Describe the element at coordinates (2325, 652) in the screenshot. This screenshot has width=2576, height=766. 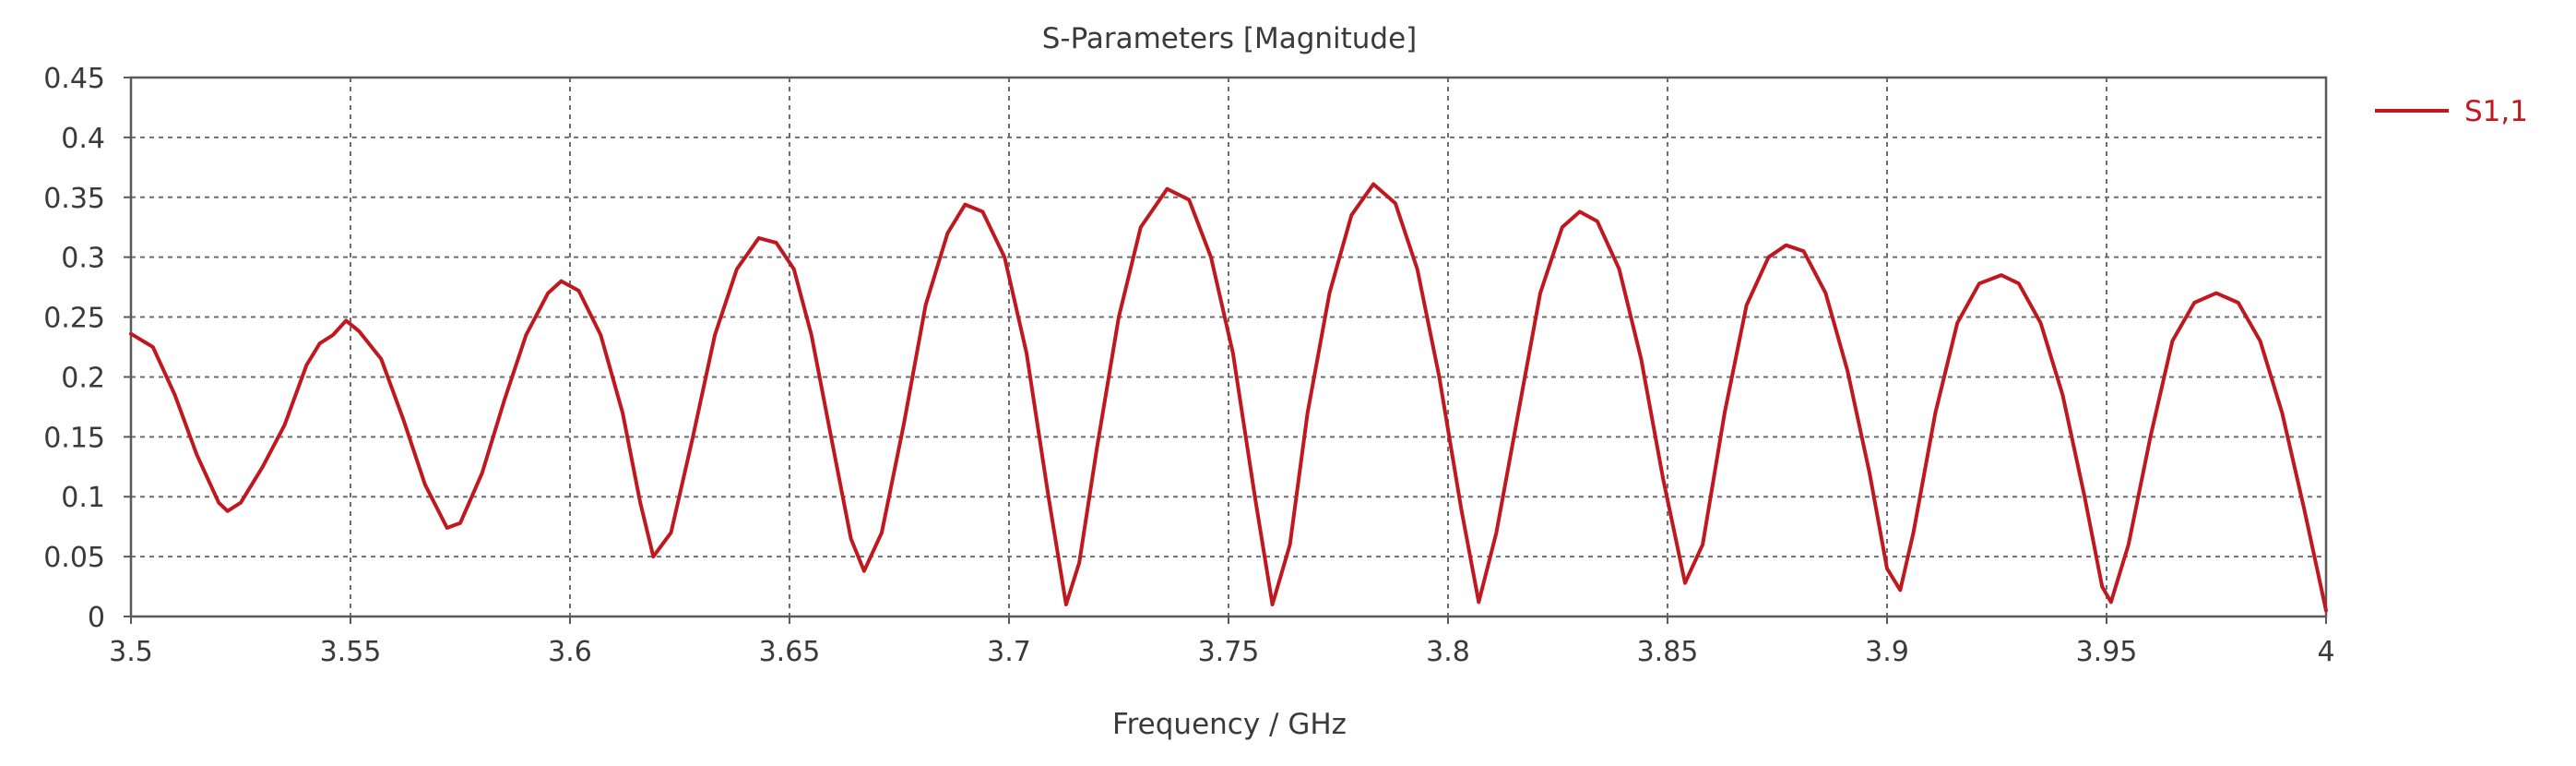
I see `x-tick-label: 4` at that location.